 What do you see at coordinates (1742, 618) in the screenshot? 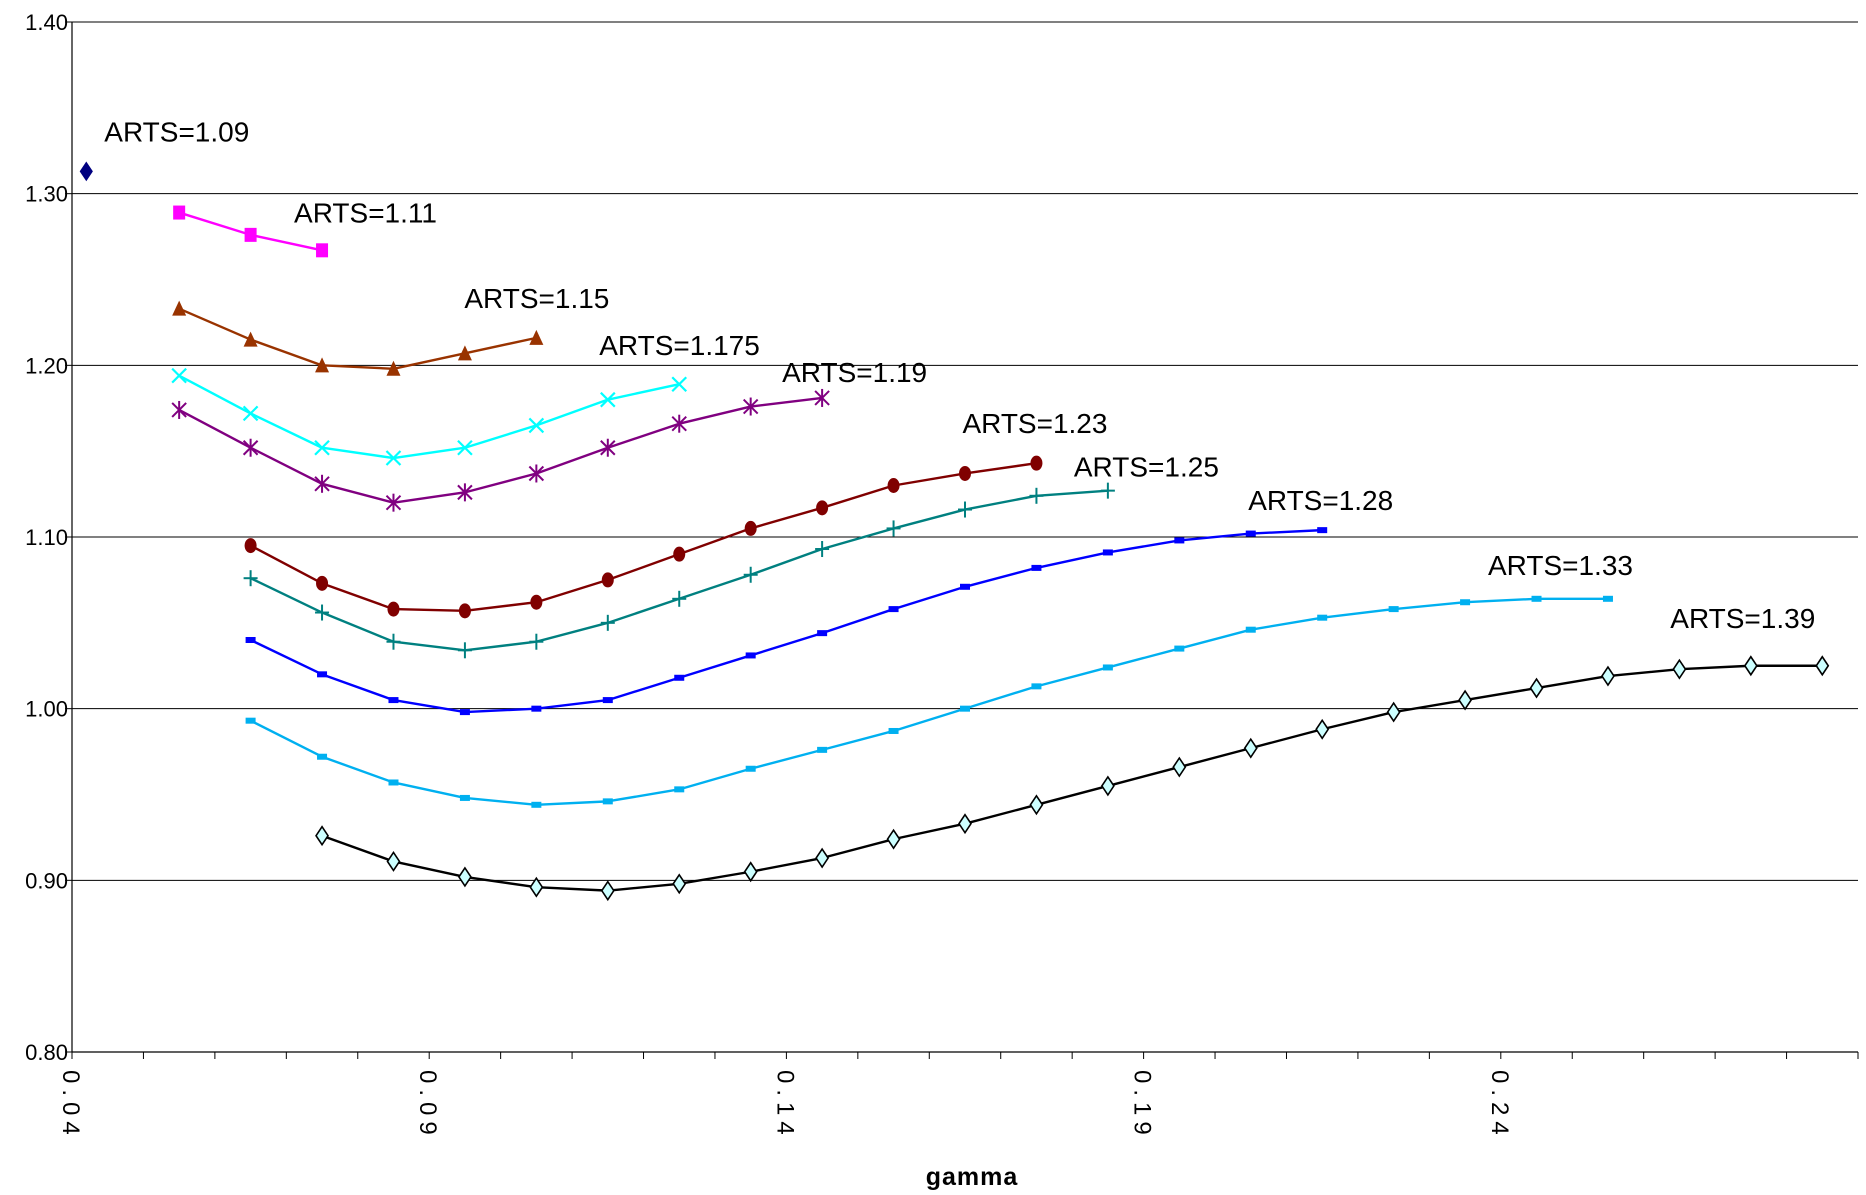
I see `series-label: ARTS=1.39` at bounding box center [1742, 618].